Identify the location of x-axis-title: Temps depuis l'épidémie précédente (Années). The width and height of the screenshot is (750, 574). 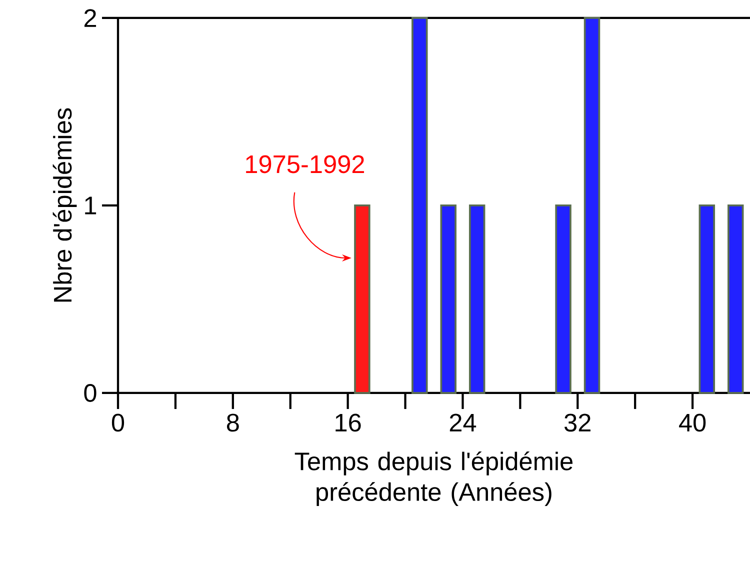
(433, 478).